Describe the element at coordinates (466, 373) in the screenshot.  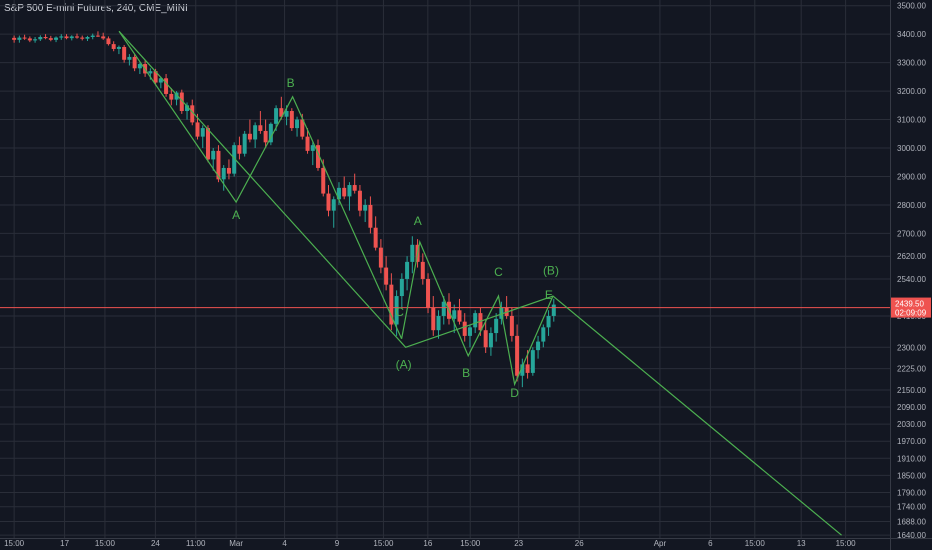
I see `wave-label: B` at that location.